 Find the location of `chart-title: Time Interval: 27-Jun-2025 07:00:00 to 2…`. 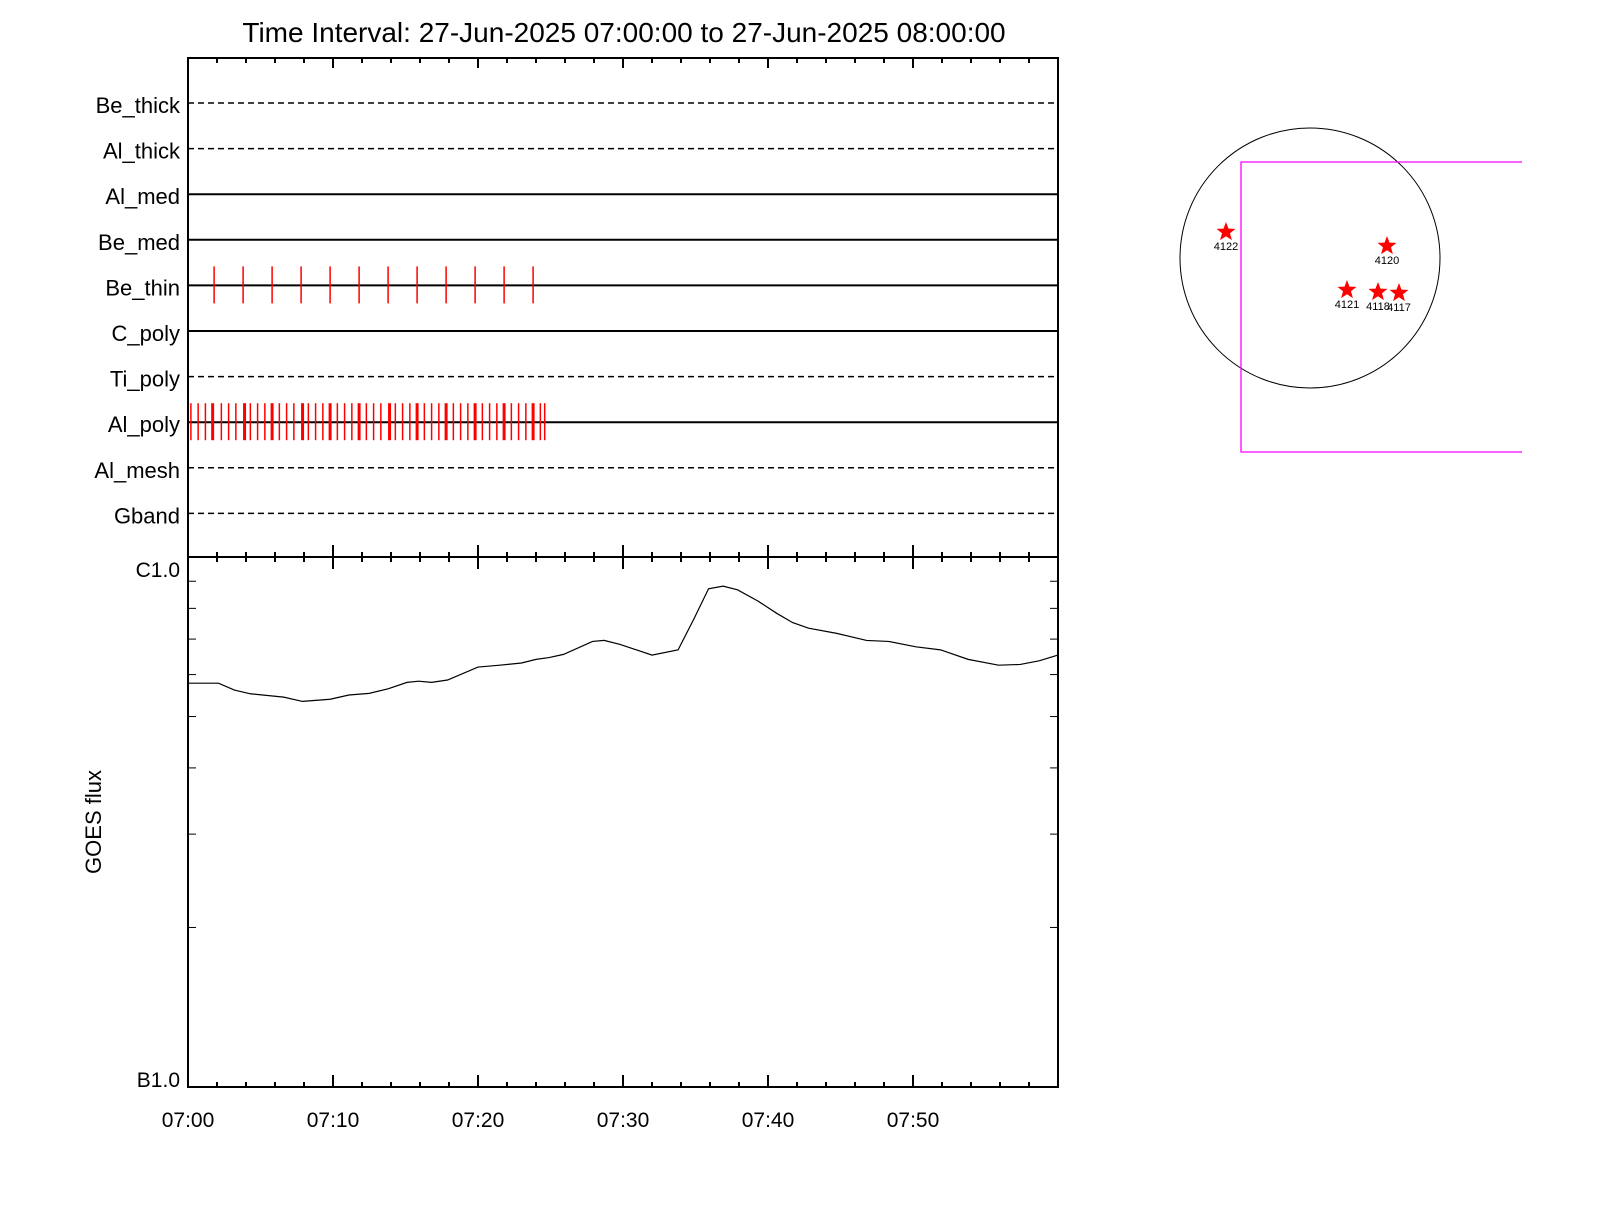

chart-title: Time Interval: 27-Jun-2025 07:00:00 to 2… is located at coordinates (623, 32).